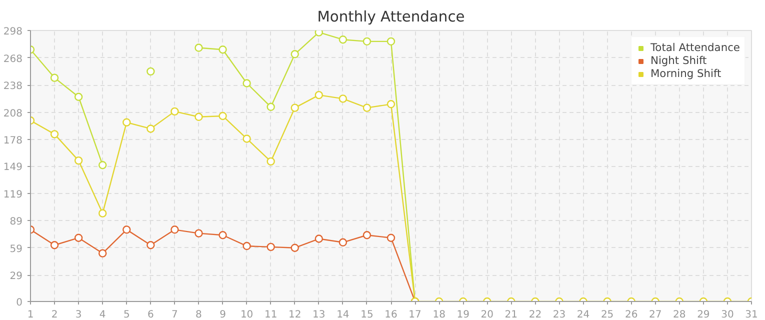  I want to click on x-tick-label: 15, so click(367, 315).